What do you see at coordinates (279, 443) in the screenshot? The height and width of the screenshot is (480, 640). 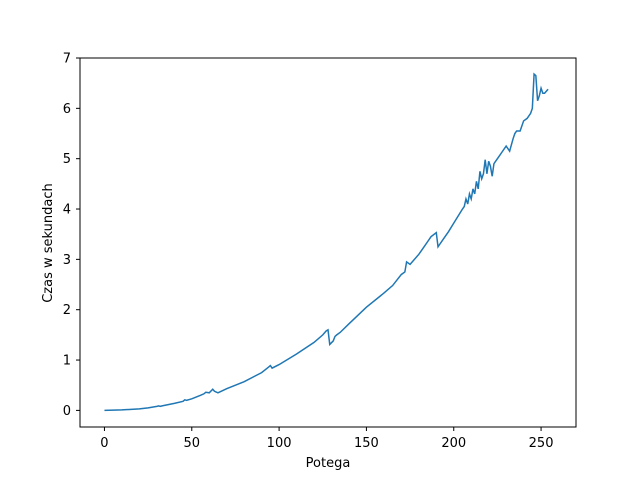 I see `x-tick-label: 100` at bounding box center [279, 443].